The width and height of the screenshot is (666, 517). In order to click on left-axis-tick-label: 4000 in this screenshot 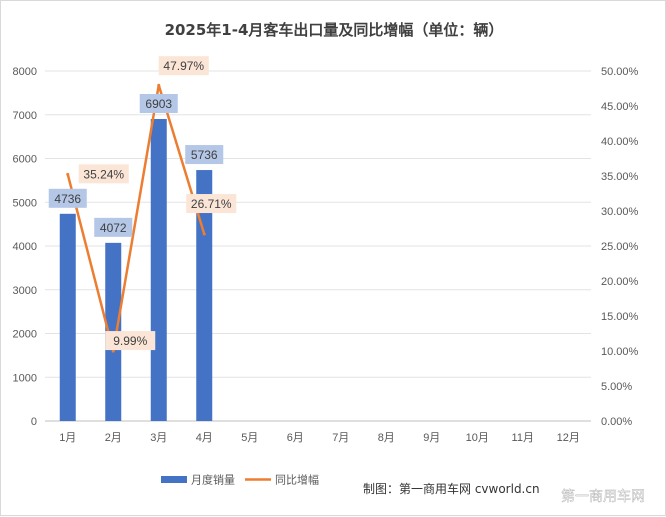, I will do `click(25, 247)`.